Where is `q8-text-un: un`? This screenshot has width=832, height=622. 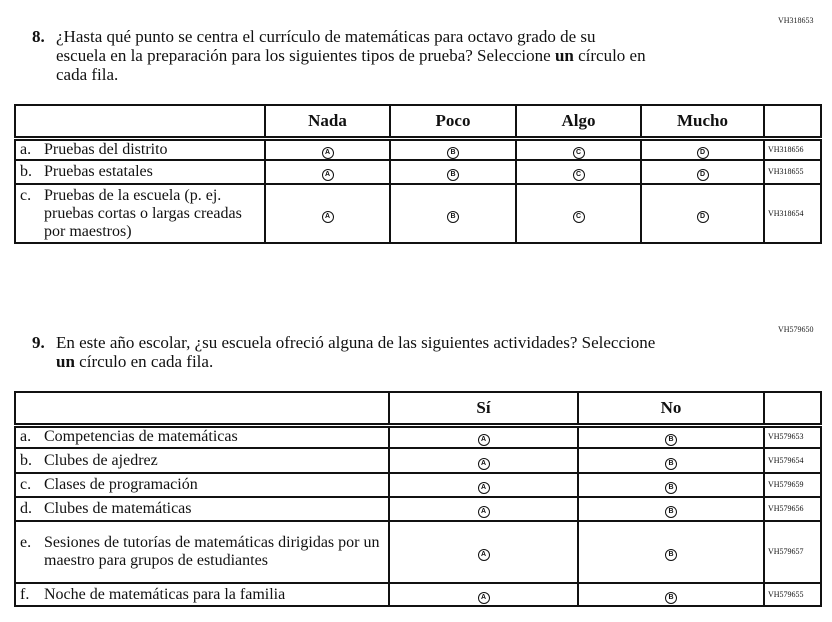
q8-text-un: un is located at coordinates (564, 55).